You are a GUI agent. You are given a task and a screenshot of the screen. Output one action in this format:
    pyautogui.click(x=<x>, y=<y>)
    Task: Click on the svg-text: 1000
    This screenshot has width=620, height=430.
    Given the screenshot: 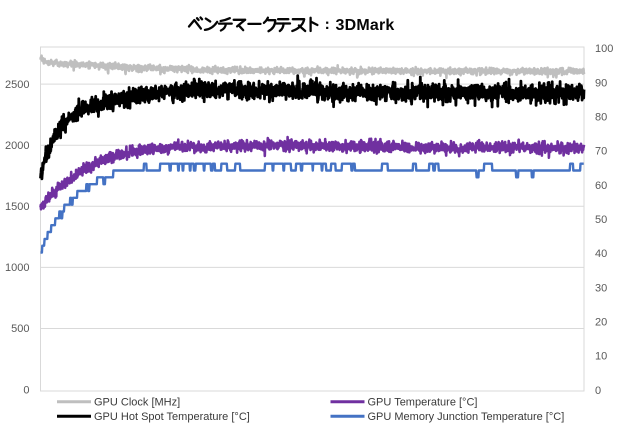 What is the action you would take?
    pyautogui.click(x=17, y=268)
    